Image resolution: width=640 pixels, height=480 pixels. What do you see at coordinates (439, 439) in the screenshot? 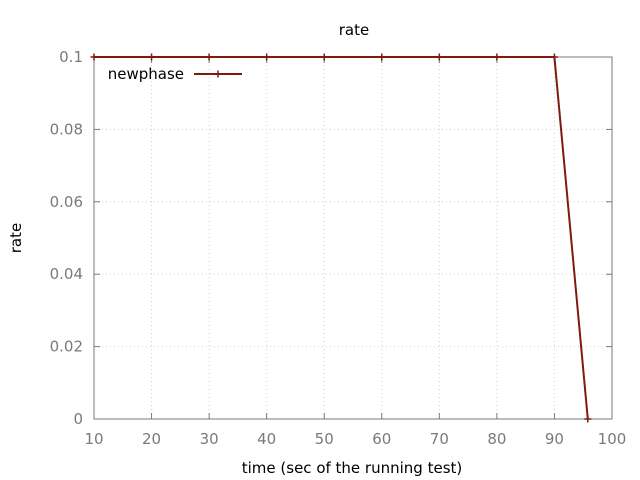
I see `x-tick-label: 70` at bounding box center [439, 439].